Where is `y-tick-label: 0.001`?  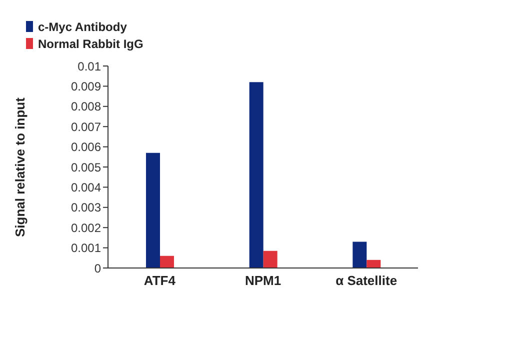 y-tick-label: 0.001 is located at coordinates (86, 248).